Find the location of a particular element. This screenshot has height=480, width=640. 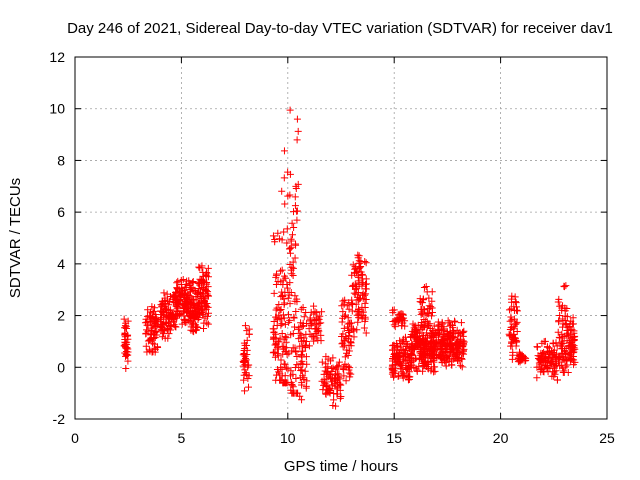

x-tick-labels: 0 5 10 15 20 25 is located at coordinates (343, 438).